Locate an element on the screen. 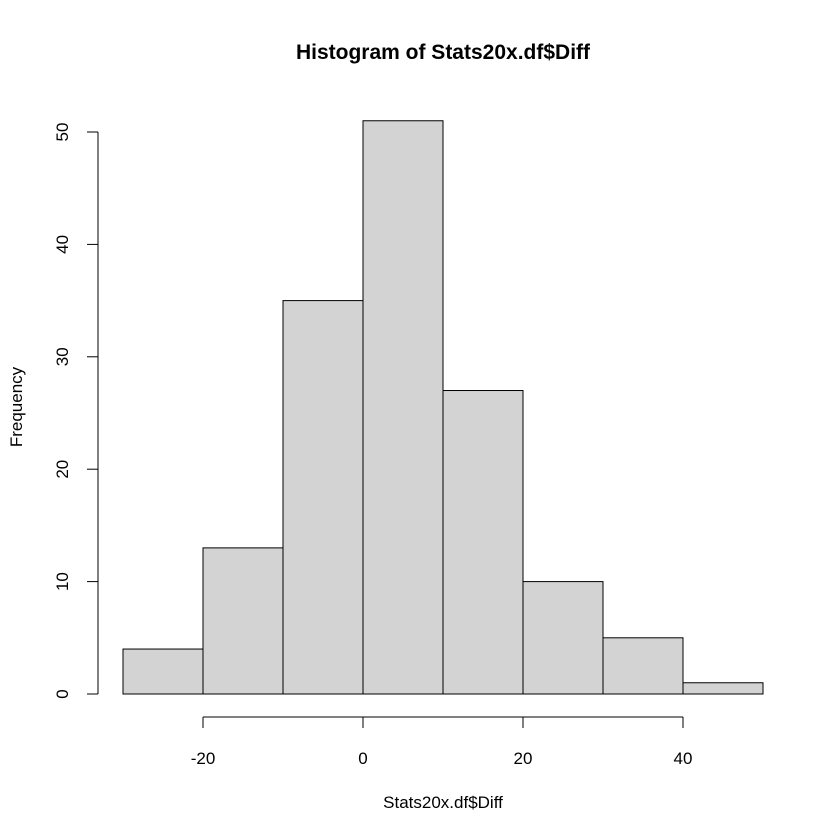 Image resolution: width=840 pixels, height=840 pixels. y-tick-label: 20 is located at coordinates (62, 469).